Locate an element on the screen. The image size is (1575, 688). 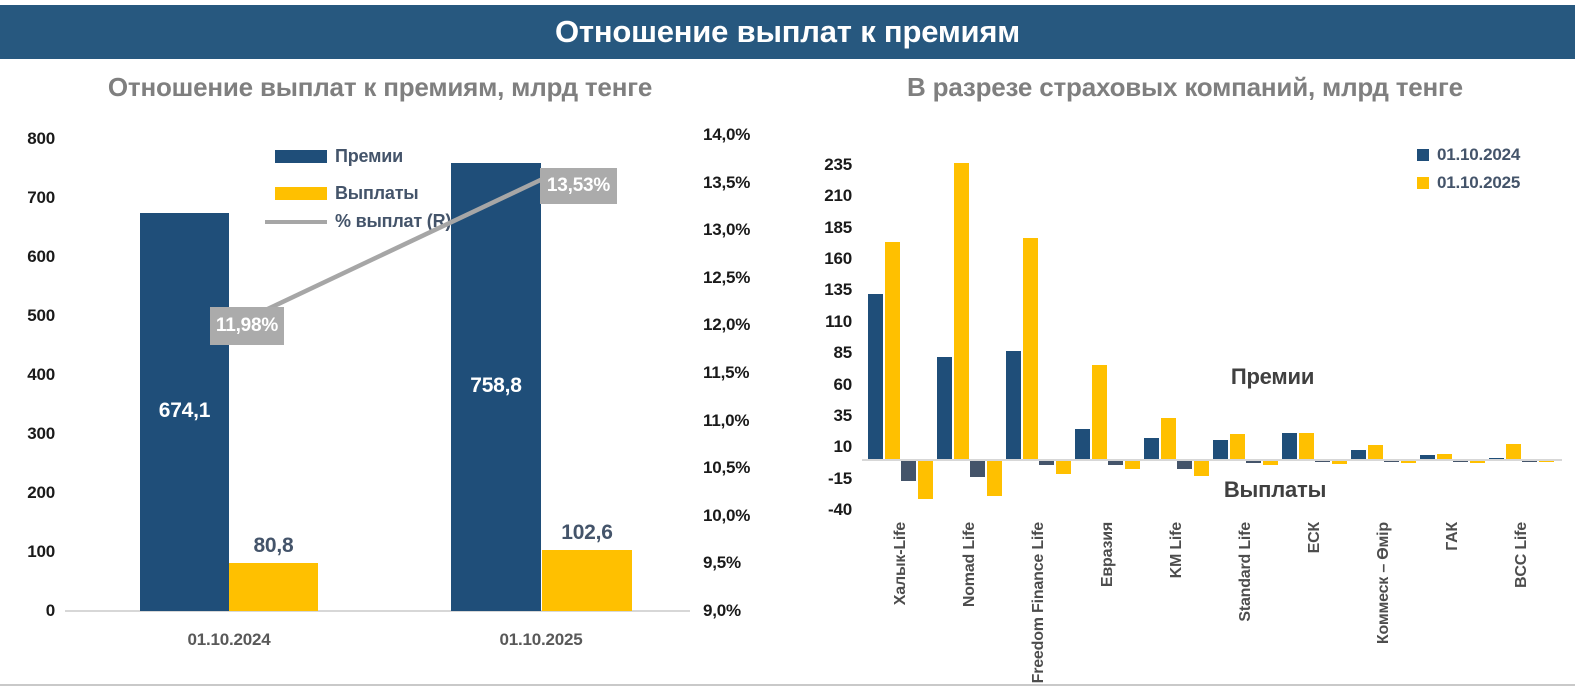
left-legend-item-ratio-line: % выплат (R) is located at coordinates (358, 221).